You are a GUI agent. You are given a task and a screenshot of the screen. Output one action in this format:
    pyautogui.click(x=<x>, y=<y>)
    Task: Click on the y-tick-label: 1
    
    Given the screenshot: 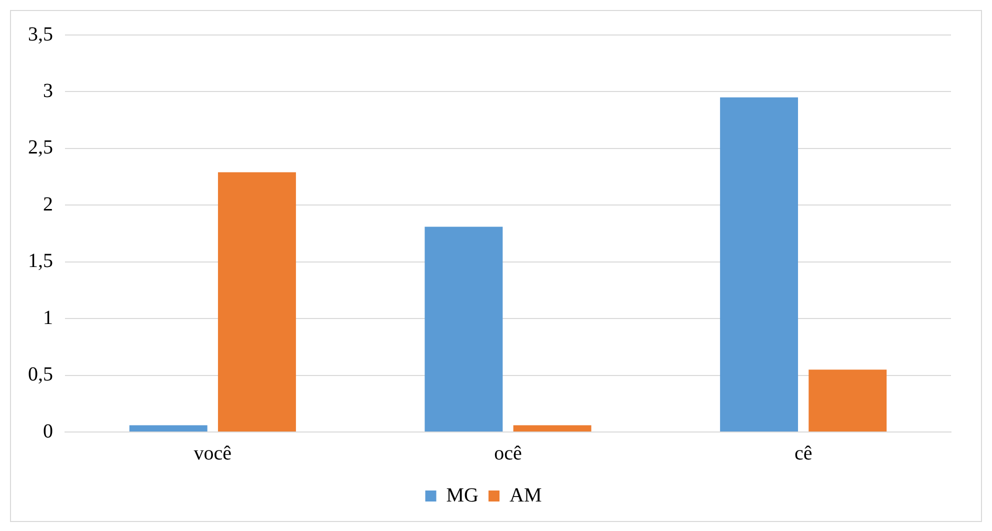 What is the action you would take?
    pyautogui.click(x=48, y=317)
    